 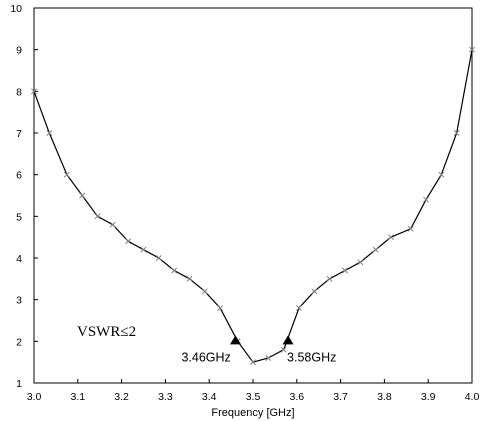 What do you see at coordinates (34, 397) in the screenshot?
I see `x-tick-label: 3.0` at bounding box center [34, 397].